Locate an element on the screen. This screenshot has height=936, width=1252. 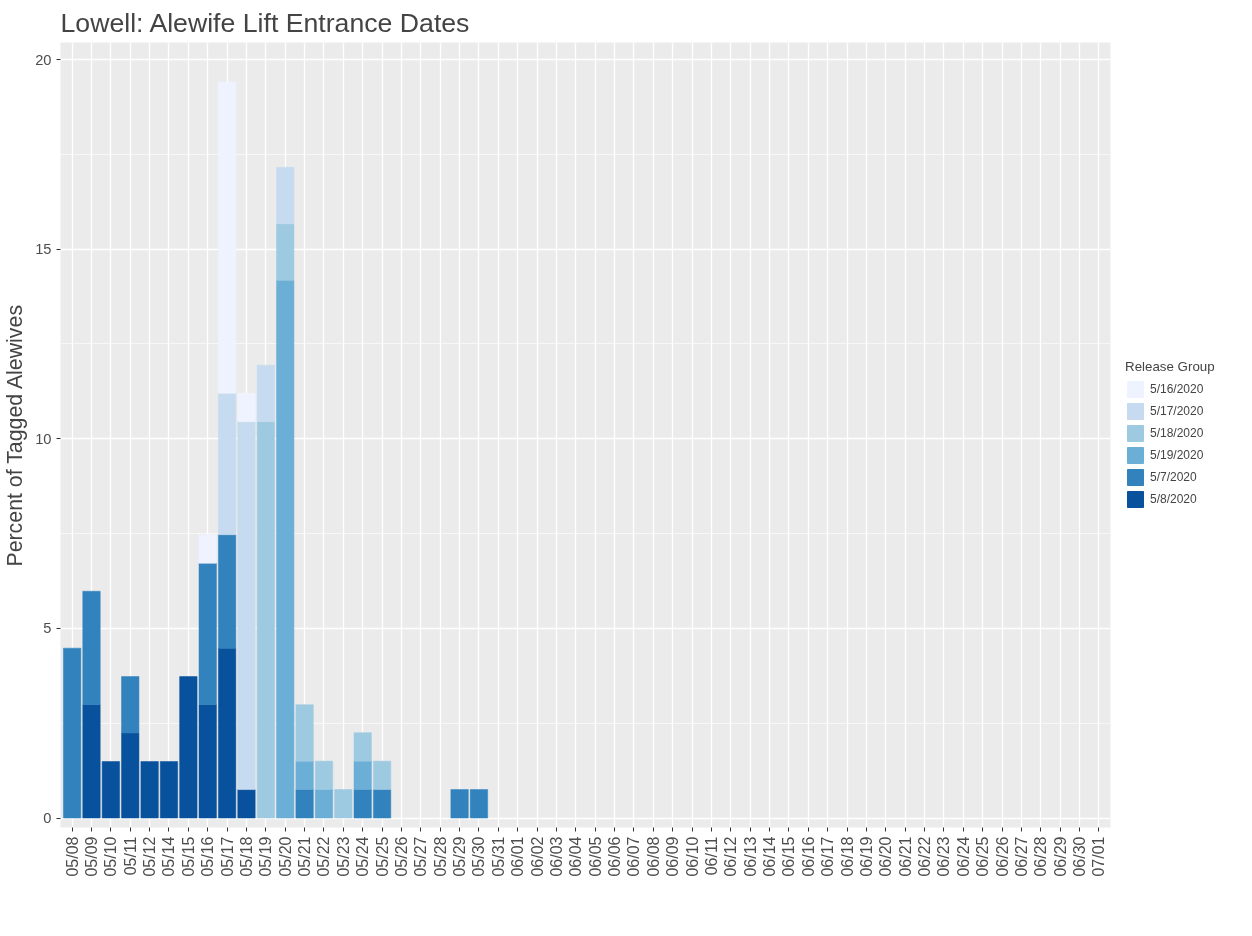
x-tick-label: 05/11 is located at coordinates (130, 856).